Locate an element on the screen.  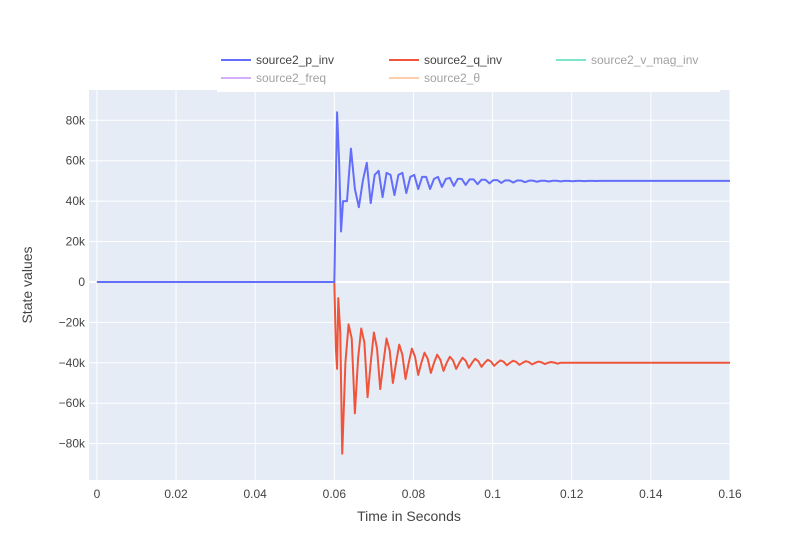
y-tick-label: −60k is located at coordinates (72, 403).